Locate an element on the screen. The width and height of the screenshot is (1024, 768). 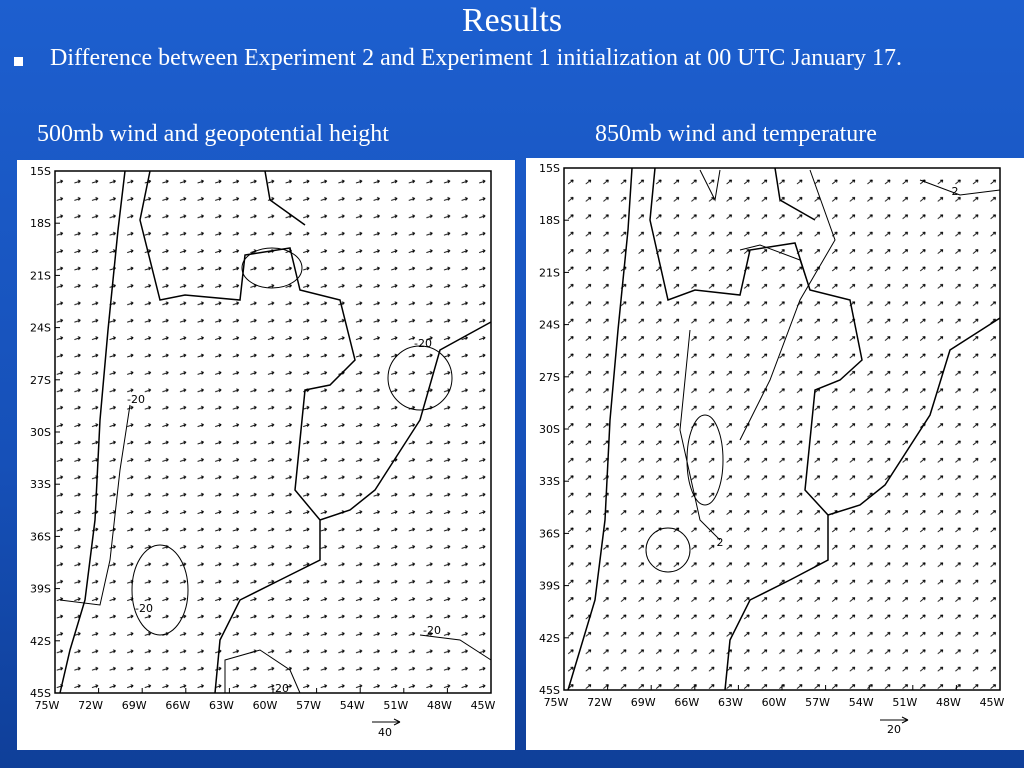
title: Results is located at coordinates (512, 20).